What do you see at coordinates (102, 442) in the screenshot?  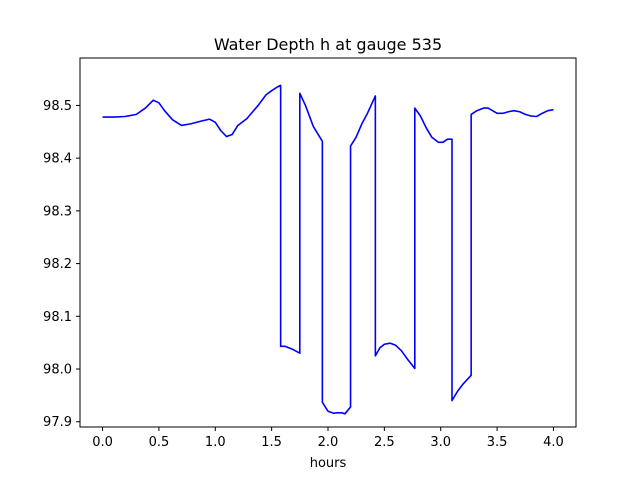 I see `x-tick-label: 0.0` at bounding box center [102, 442].